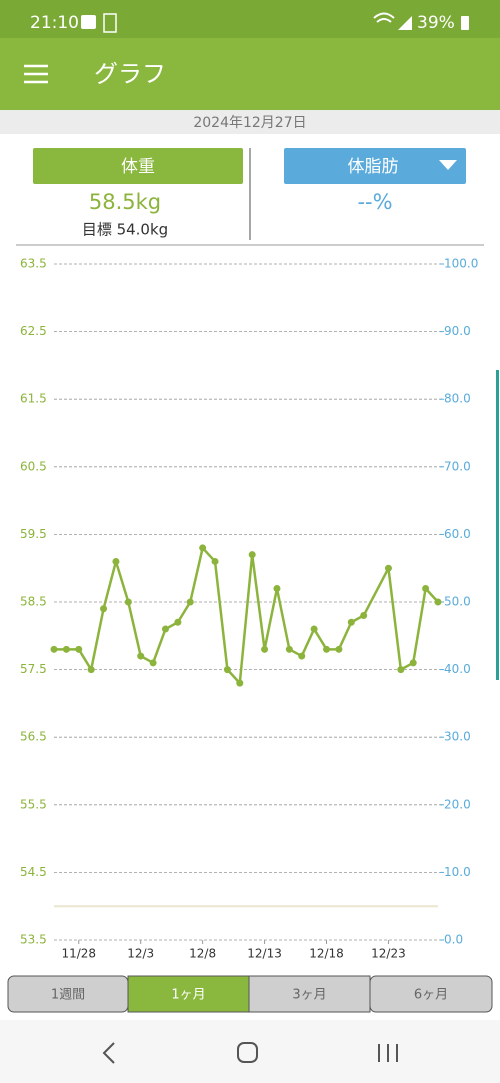  Describe the element at coordinates (33, 804) in the screenshot. I see `y-tick-label: 55.5` at that location.